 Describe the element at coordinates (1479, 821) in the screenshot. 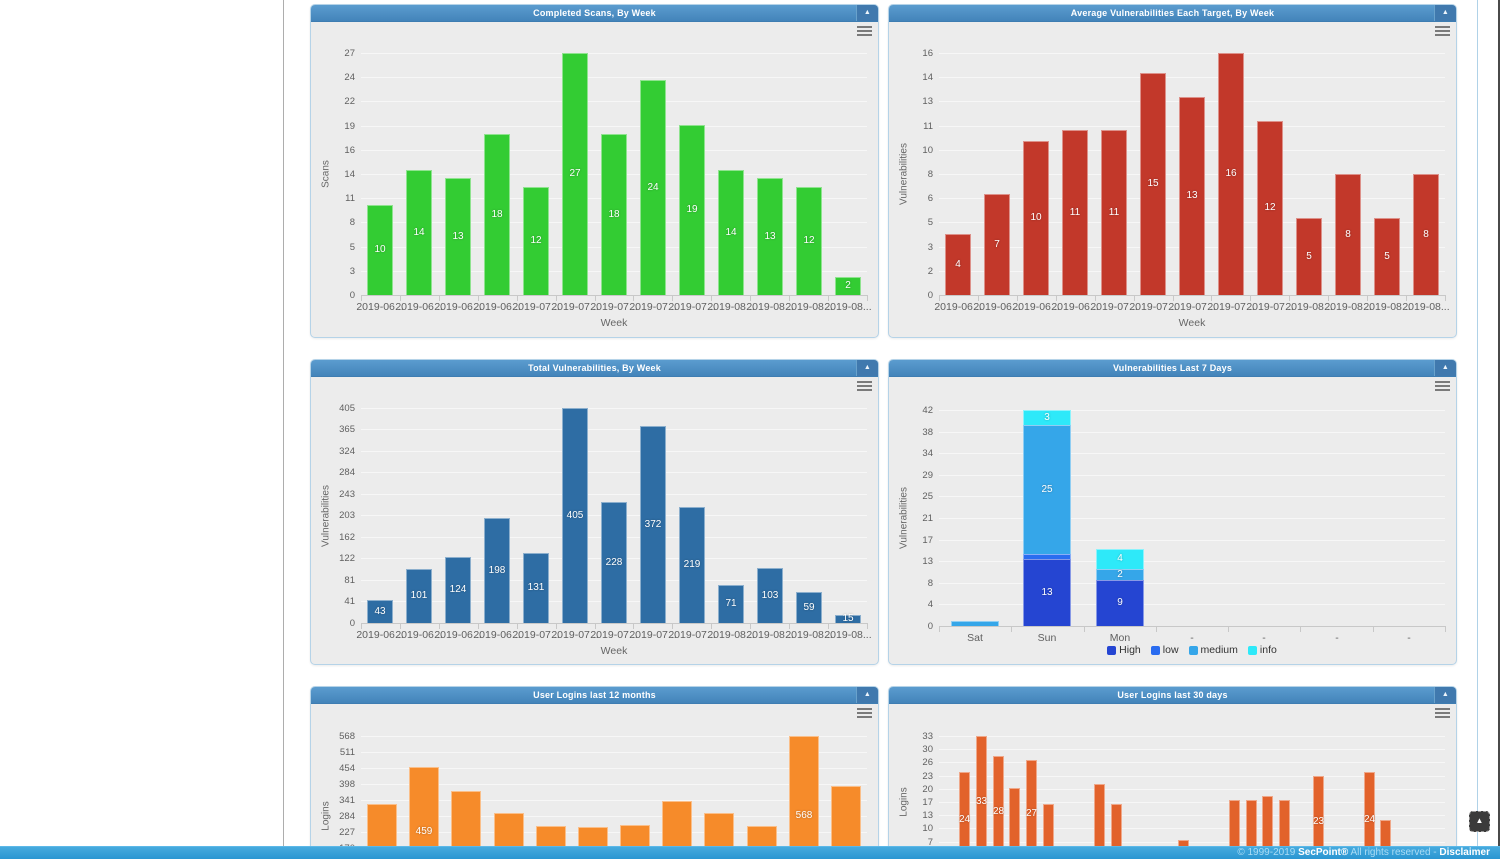

I see `scroll-to-top-button: ▲` at that location.